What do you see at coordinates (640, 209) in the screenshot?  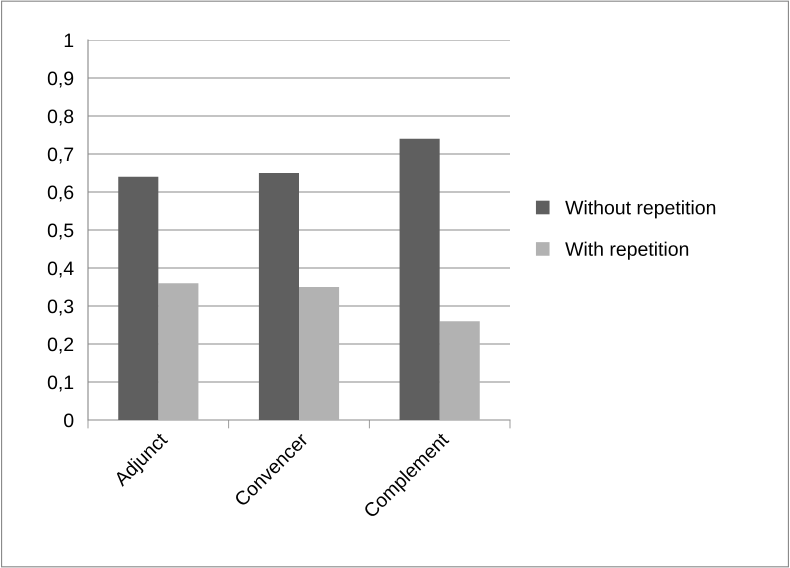 I see `legend-label: Without repetition` at bounding box center [640, 209].